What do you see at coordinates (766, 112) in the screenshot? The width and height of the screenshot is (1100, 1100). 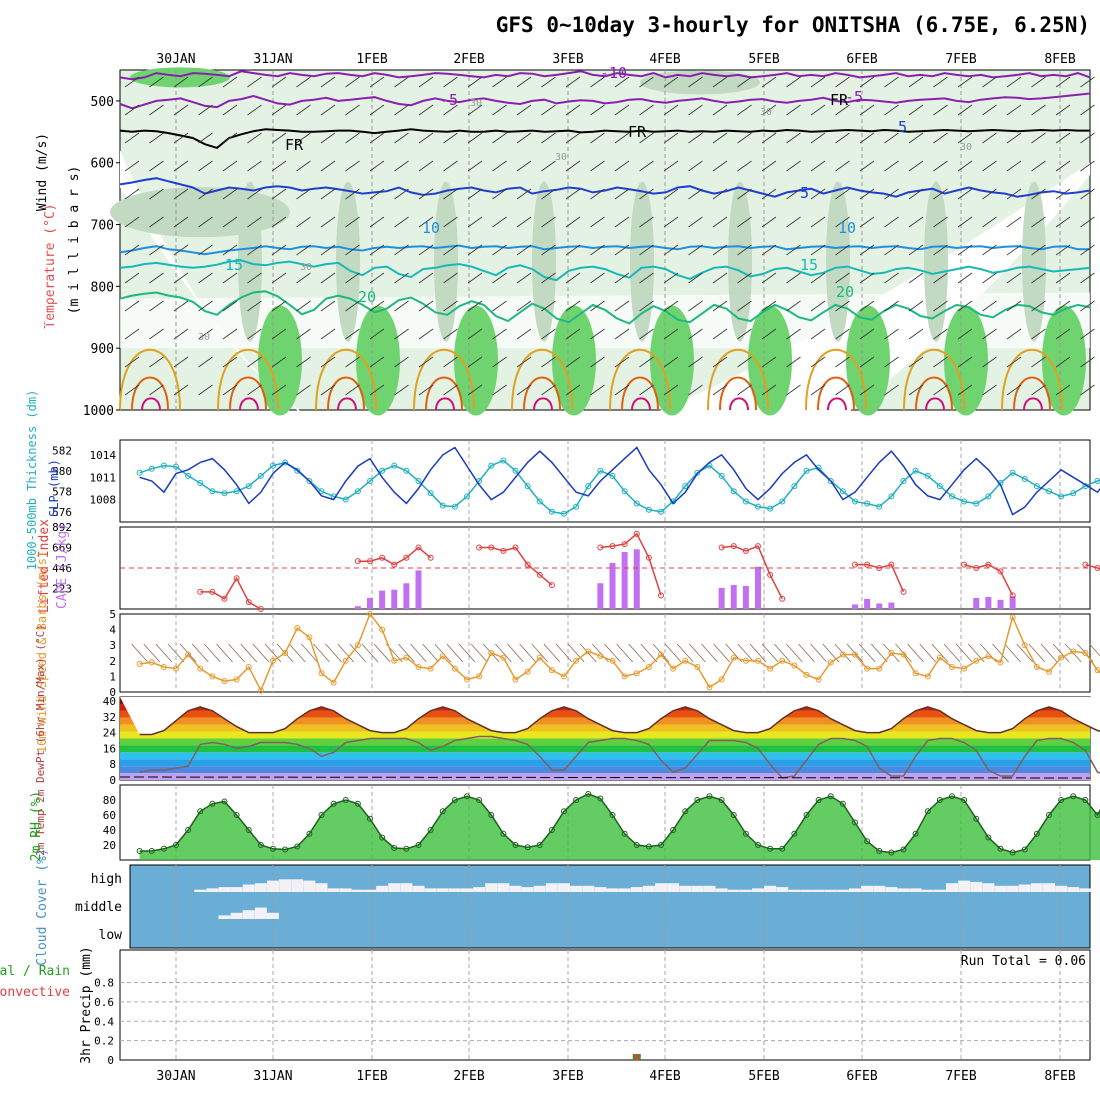 I see `contour-label: 30` at bounding box center [766, 112].